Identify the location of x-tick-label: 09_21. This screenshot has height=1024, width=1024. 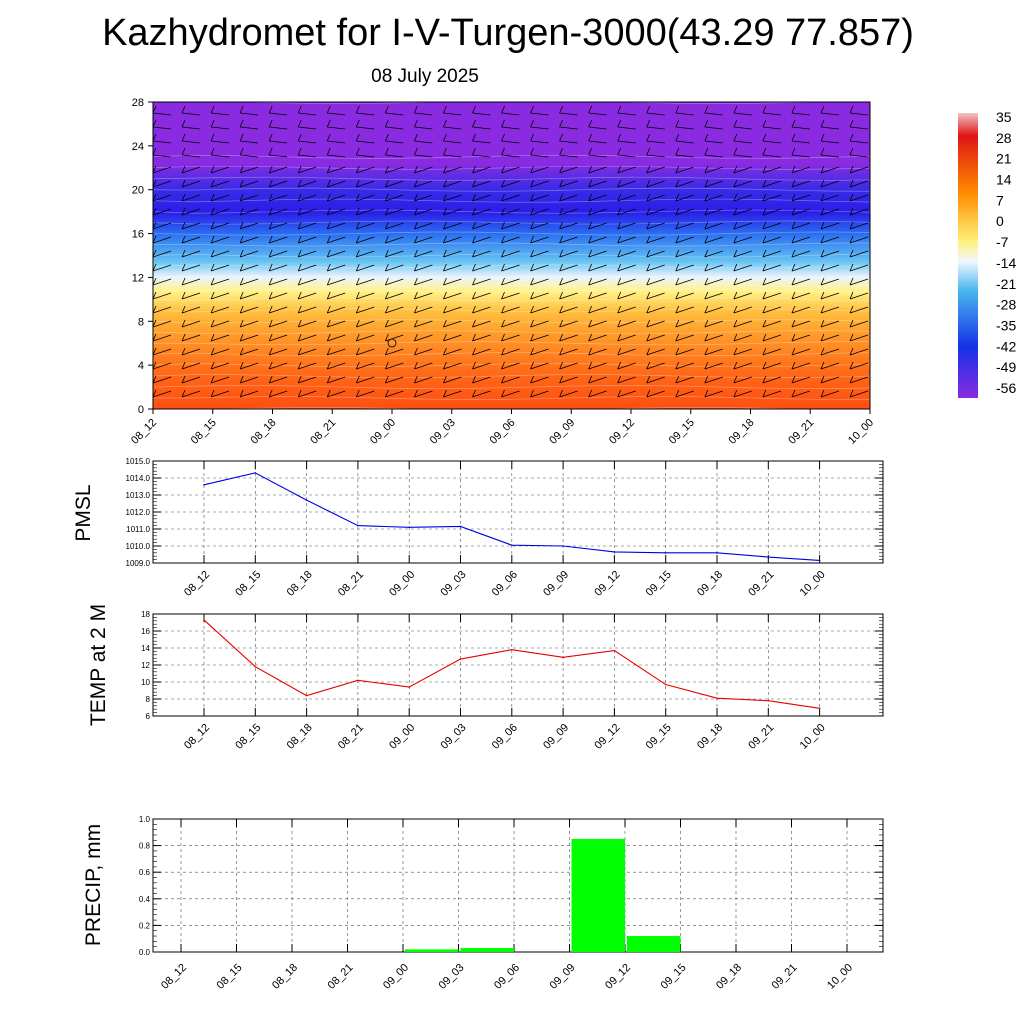
(801, 432).